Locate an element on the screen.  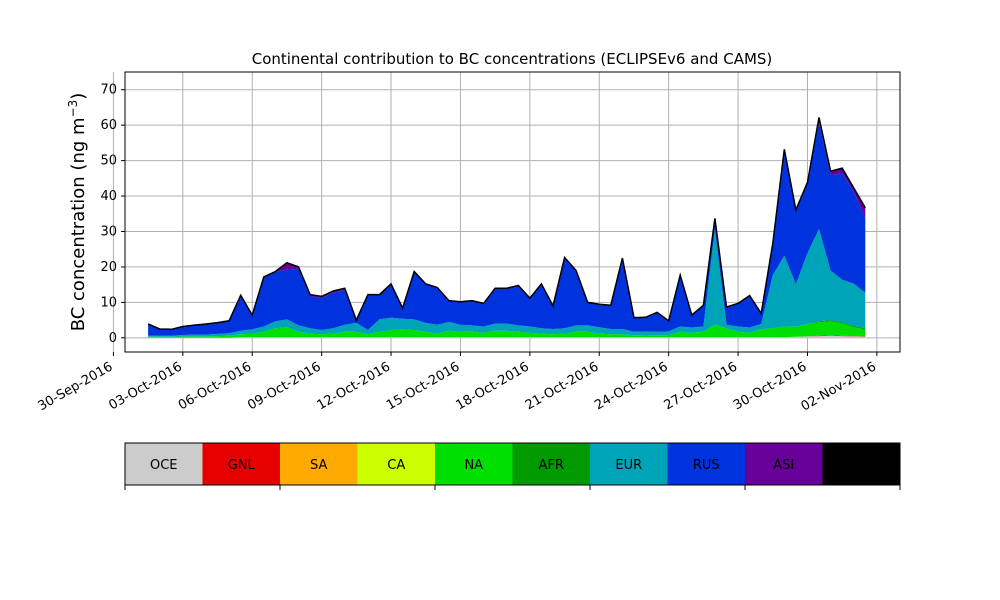
legend-frame is located at coordinates (512, 464).